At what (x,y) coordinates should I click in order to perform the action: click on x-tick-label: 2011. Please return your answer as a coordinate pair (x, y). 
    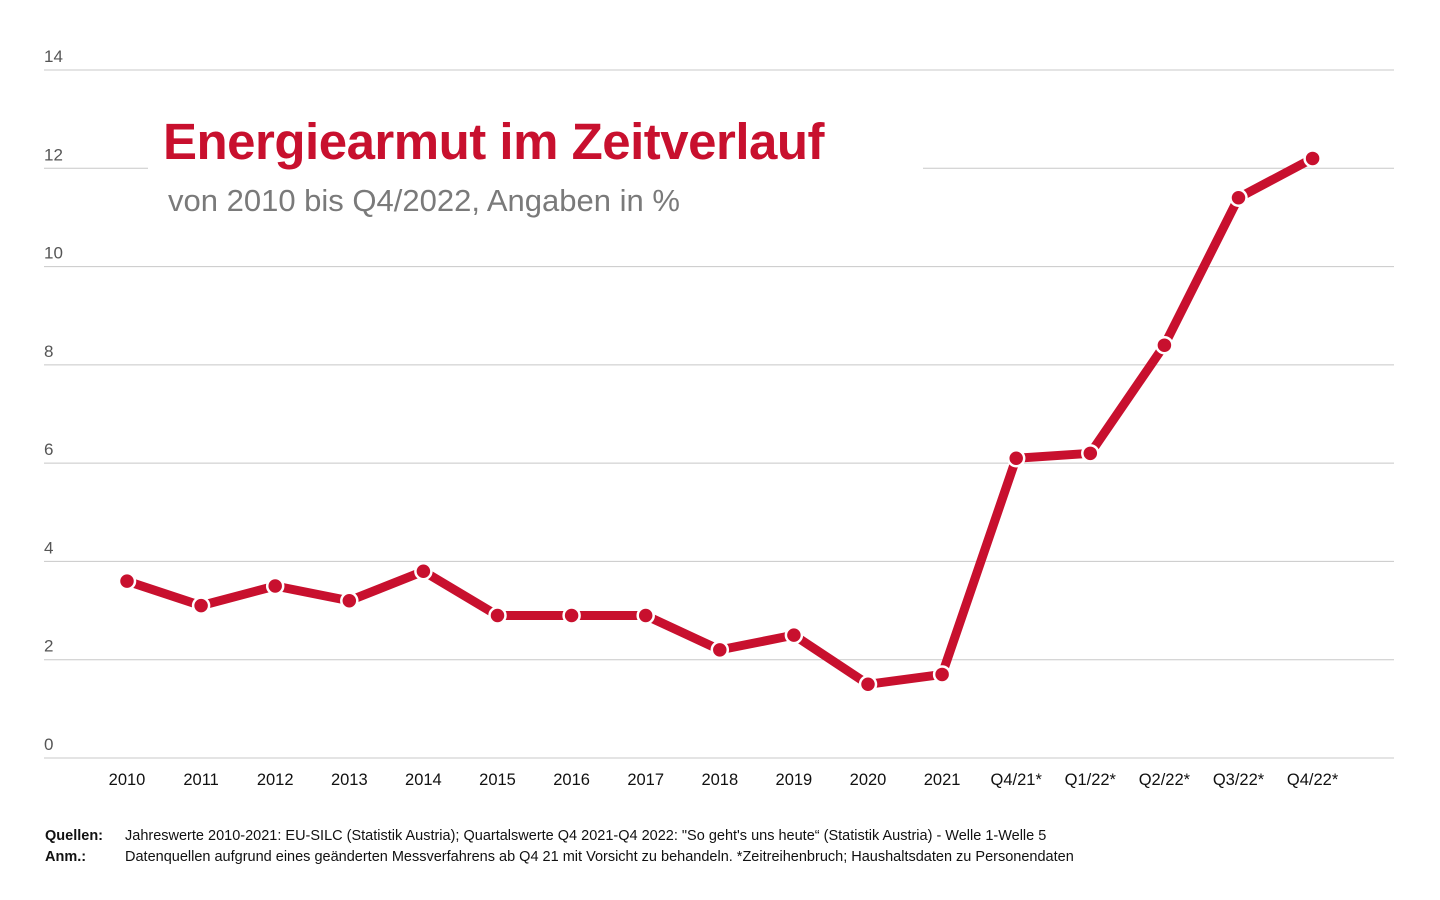
    Looking at the image, I should click on (200, 780).